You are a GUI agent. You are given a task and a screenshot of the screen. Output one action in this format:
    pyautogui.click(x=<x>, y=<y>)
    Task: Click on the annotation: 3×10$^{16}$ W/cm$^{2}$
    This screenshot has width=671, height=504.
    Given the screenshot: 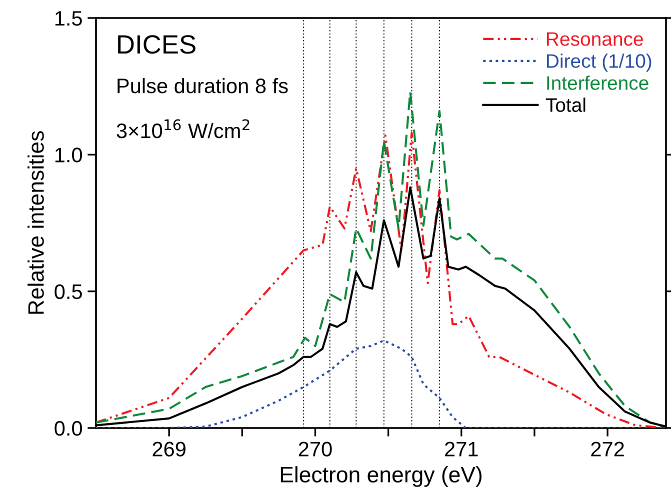 What is the action you would take?
    pyautogui.click(x=183, y=128)
    